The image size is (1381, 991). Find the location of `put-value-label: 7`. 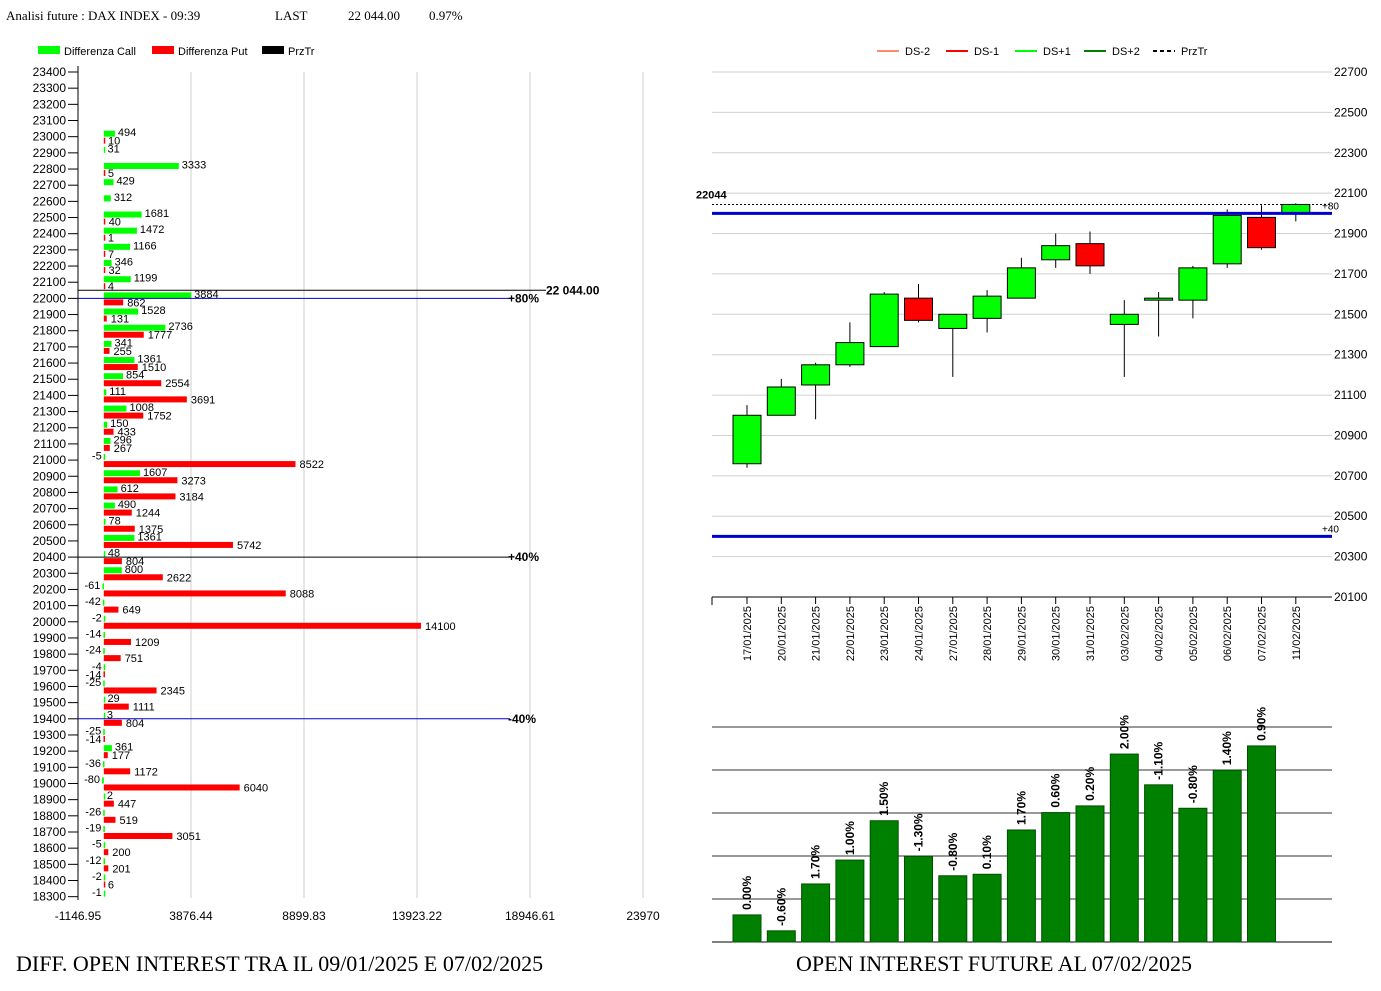

put-value-label: 7 is located at coordinates (111, 255).